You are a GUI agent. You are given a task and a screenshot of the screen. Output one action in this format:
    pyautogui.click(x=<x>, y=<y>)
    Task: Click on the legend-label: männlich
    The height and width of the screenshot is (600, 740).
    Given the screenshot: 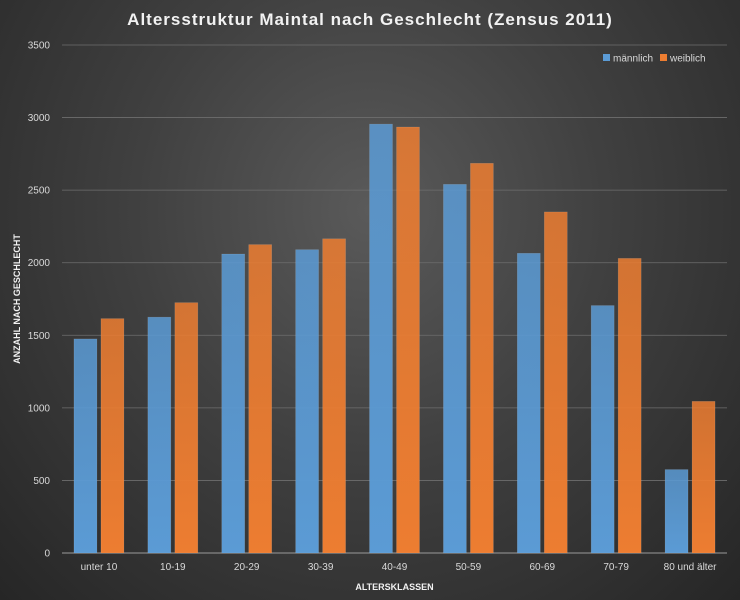 What is the action you would take?
    pyautogui.click(x=633, y=59)
    